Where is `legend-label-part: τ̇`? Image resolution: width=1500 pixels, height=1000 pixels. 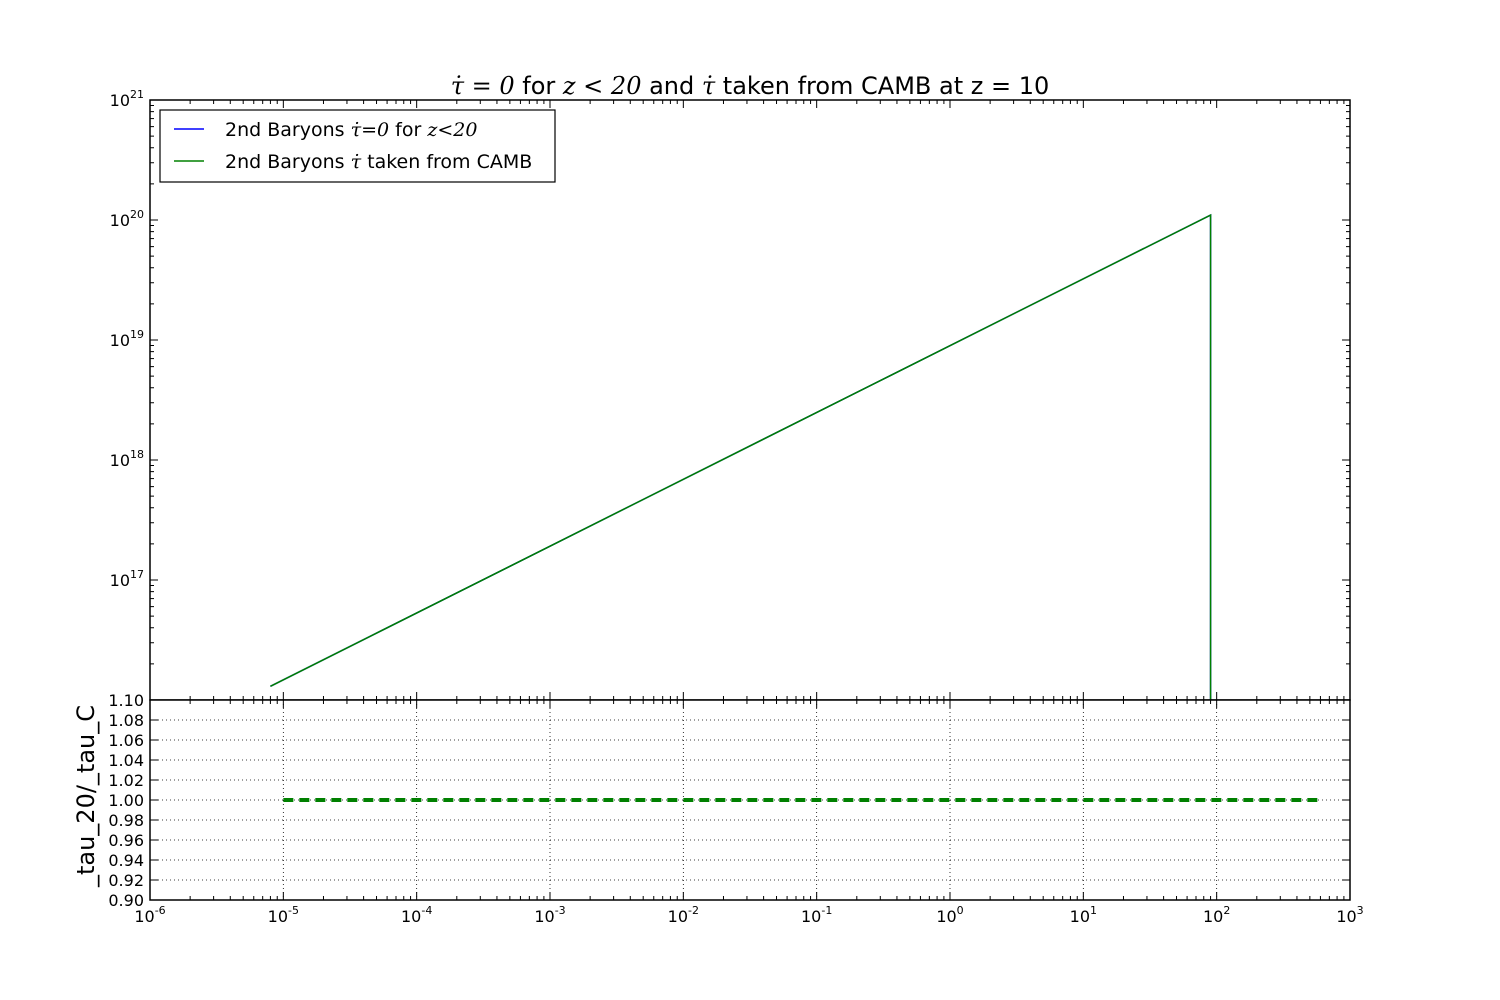 legend-label-part: τ̇ is located at coordinates (356, 162).